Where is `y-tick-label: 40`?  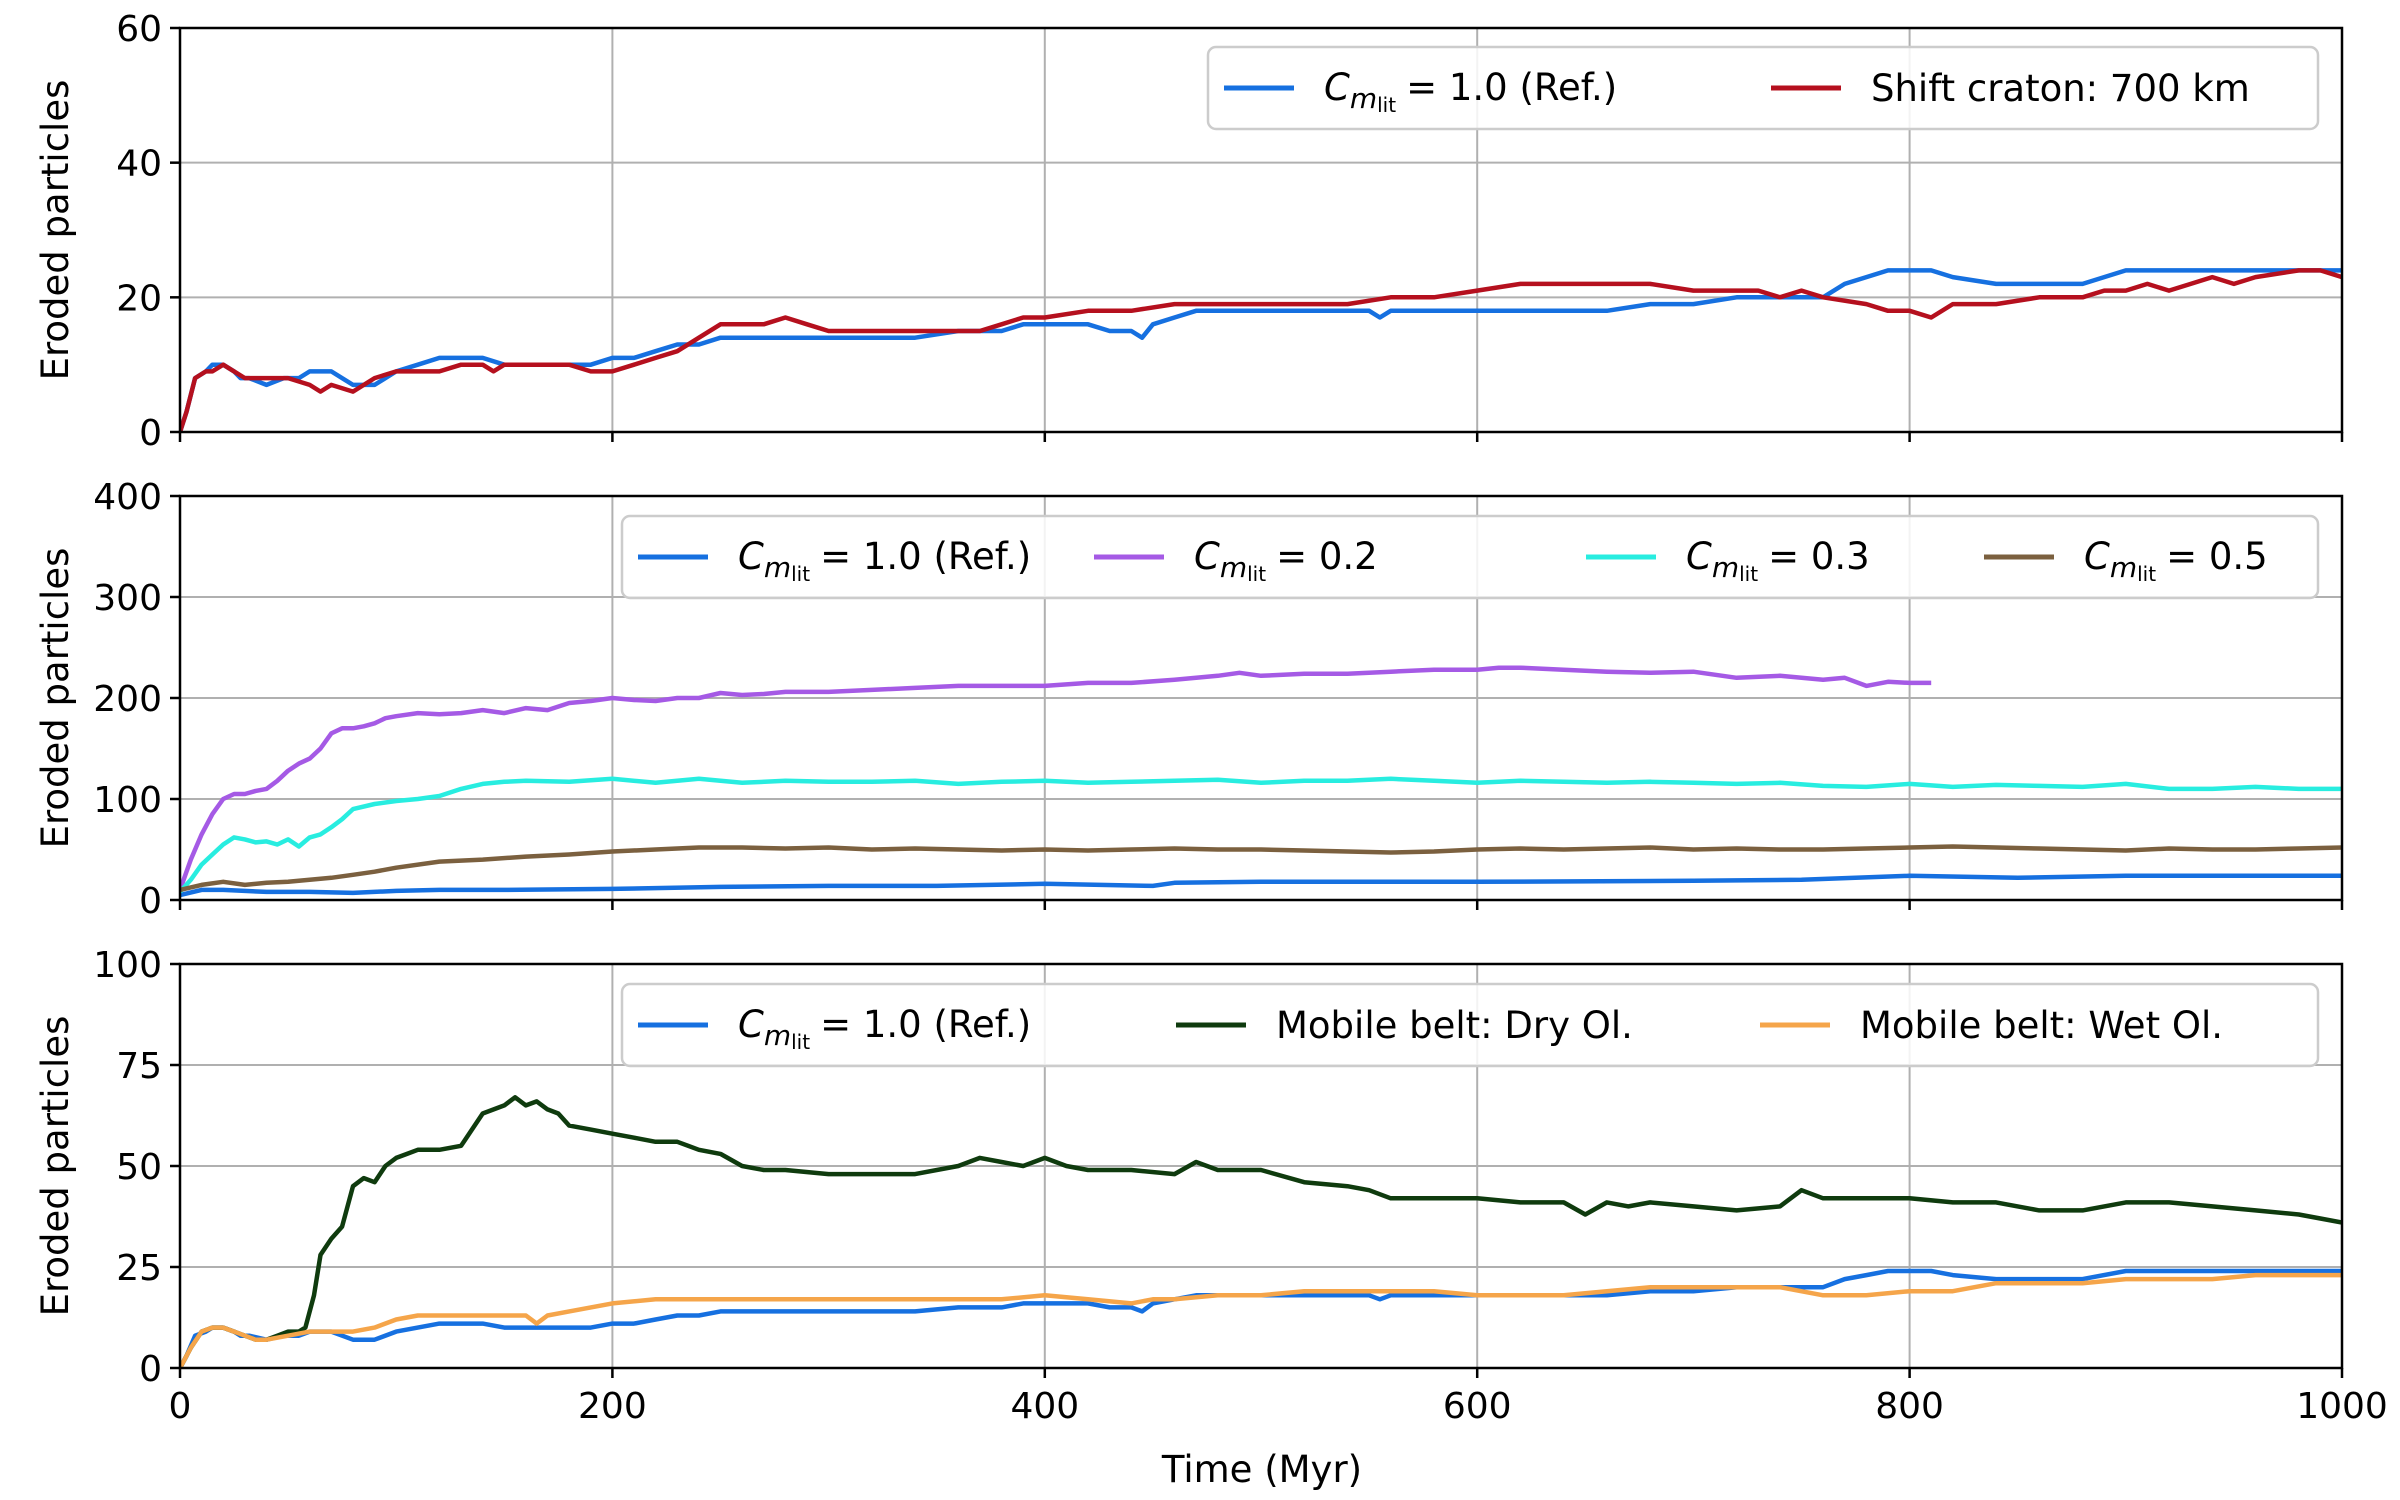 y-tick-label: 40 is located at coordinates (139, 164).